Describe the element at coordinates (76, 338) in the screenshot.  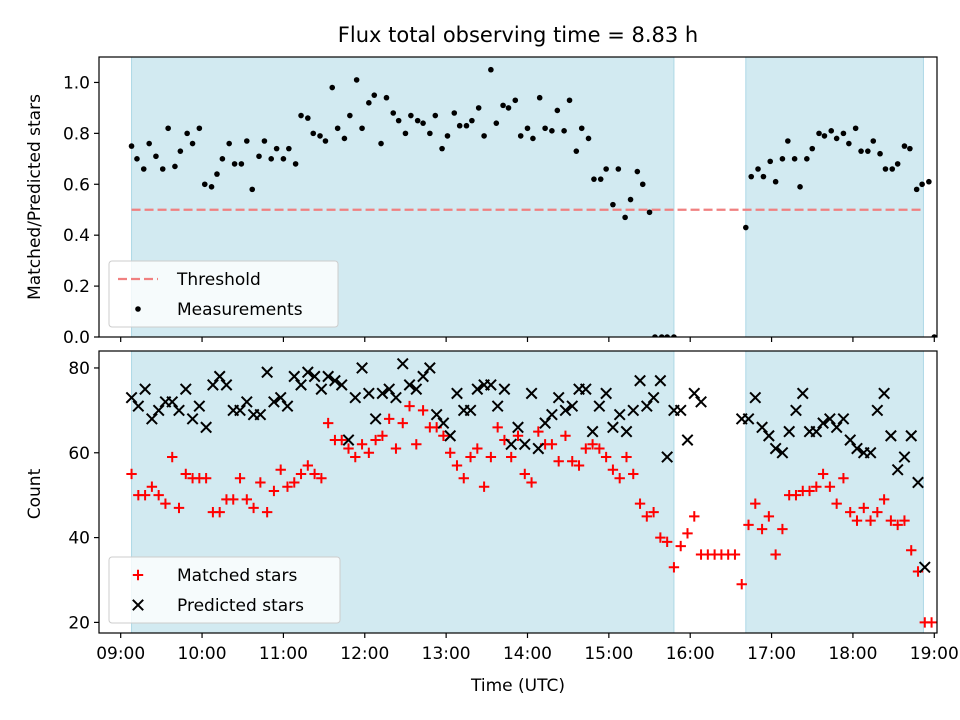
I see `top-ytick-label: 0.0` at that location.